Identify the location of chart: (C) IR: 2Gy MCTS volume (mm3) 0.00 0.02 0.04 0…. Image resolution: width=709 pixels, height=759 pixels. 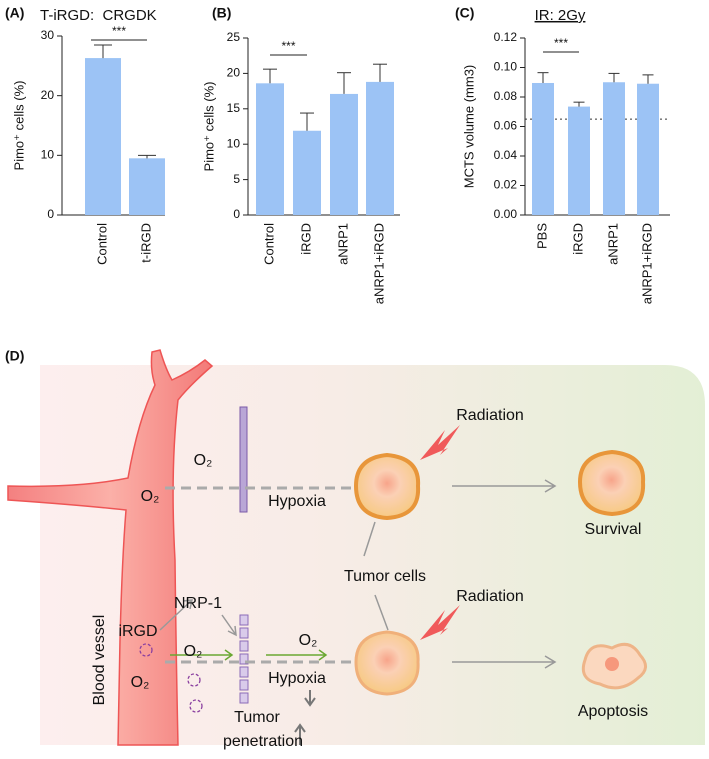
(562, 154).